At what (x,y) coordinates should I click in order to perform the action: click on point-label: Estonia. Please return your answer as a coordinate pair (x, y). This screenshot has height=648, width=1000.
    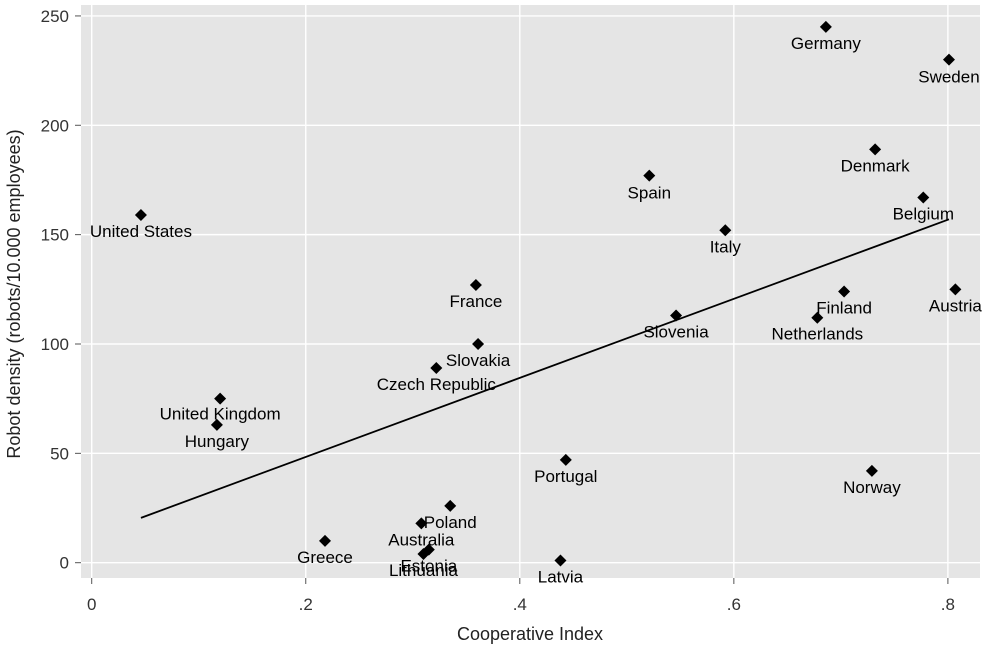
    Looking at the image, I should click on (428, 566).